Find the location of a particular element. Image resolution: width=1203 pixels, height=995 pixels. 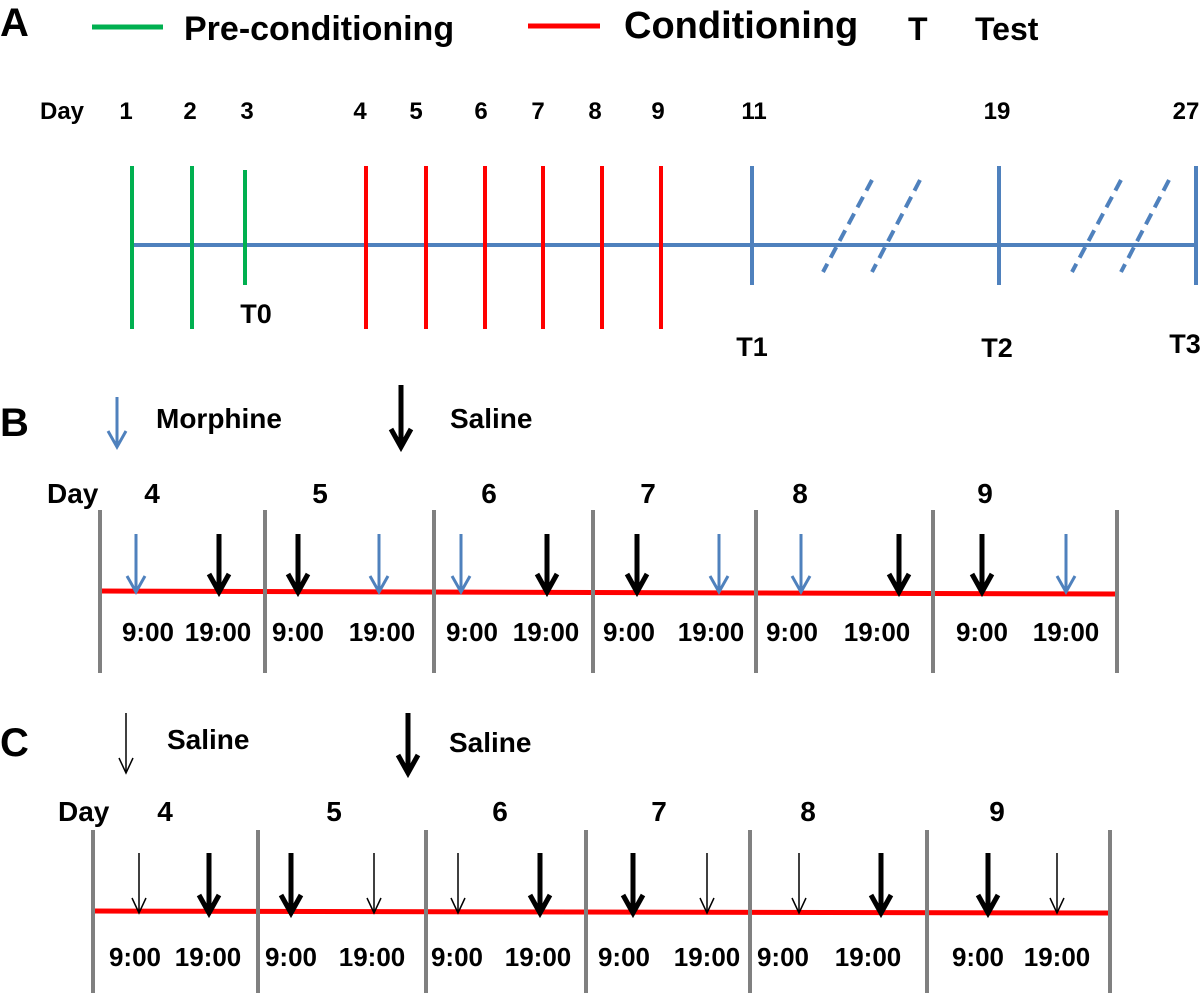

timeline-day-8: 8 is located at coordinates (594, 111).